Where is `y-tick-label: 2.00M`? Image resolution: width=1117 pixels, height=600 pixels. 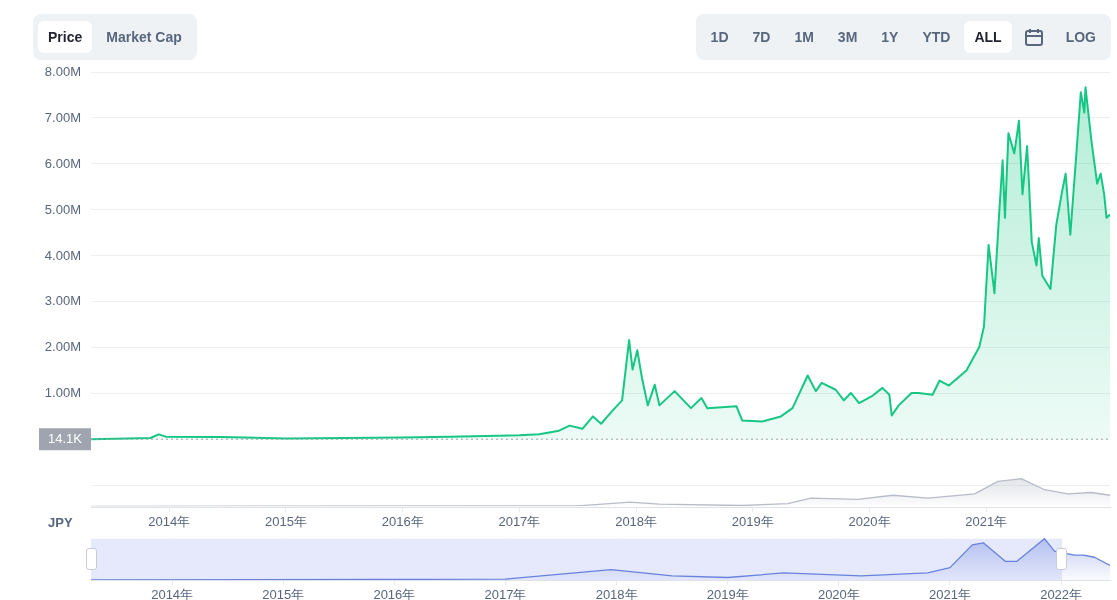
y-tick-label: 2.00M is located at coordinates (62, 347).